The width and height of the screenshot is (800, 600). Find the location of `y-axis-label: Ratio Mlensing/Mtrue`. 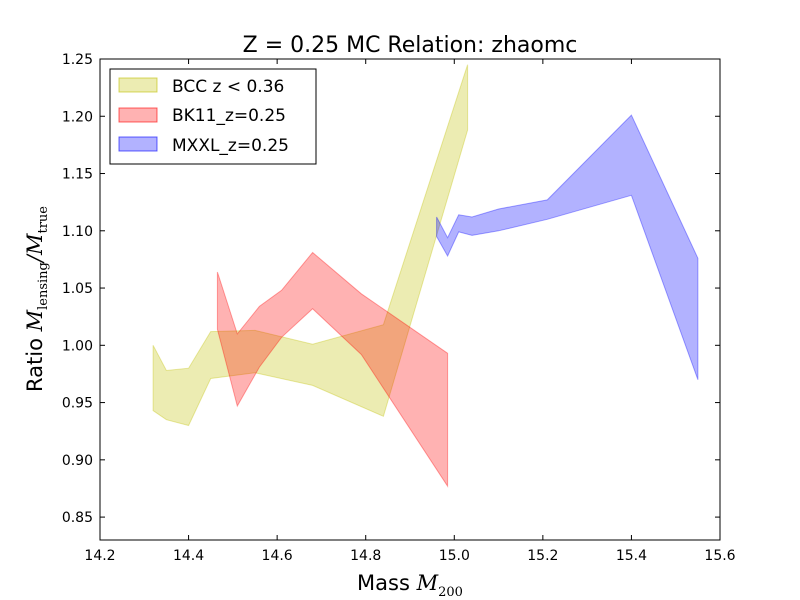

y-axis-label: Ratio Mlensing/Mtrue is located at coordinates (37, 299).